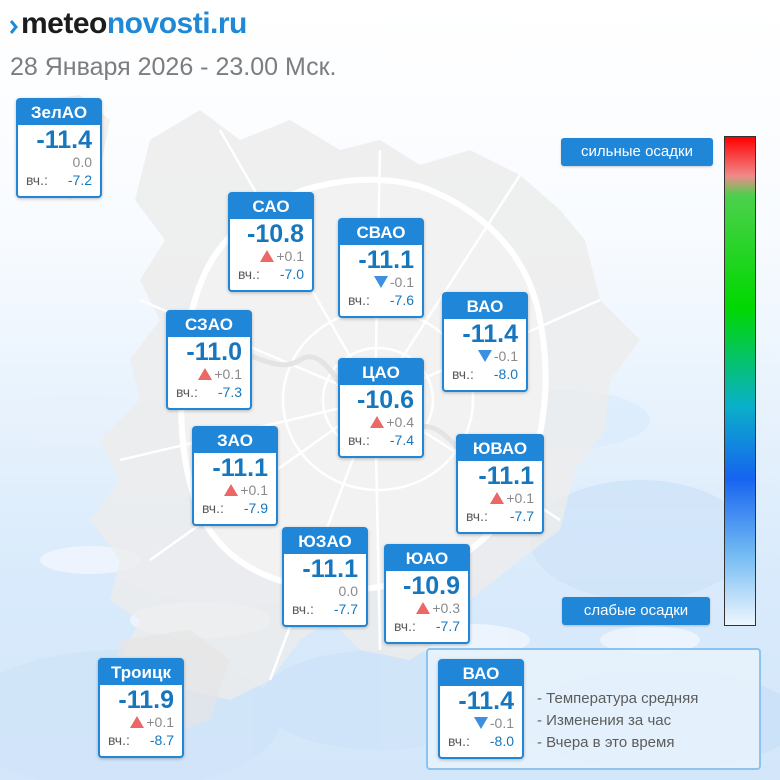 The width and height of the screenshot is (780, 780). What do you see at coordinates (606, 742) in the screenshot?
I see `legend-item-yesterday: - Вчера в это время` at bounding box center [606, 742].